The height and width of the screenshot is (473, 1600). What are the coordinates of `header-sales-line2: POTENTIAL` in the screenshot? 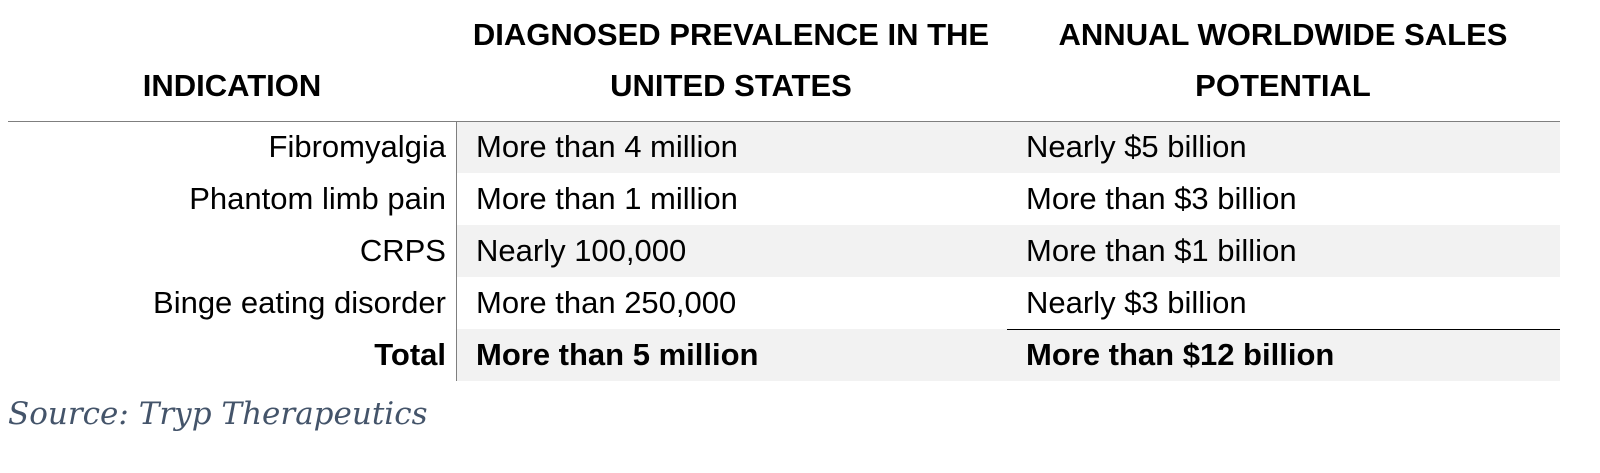 It's located at (1283, 85).